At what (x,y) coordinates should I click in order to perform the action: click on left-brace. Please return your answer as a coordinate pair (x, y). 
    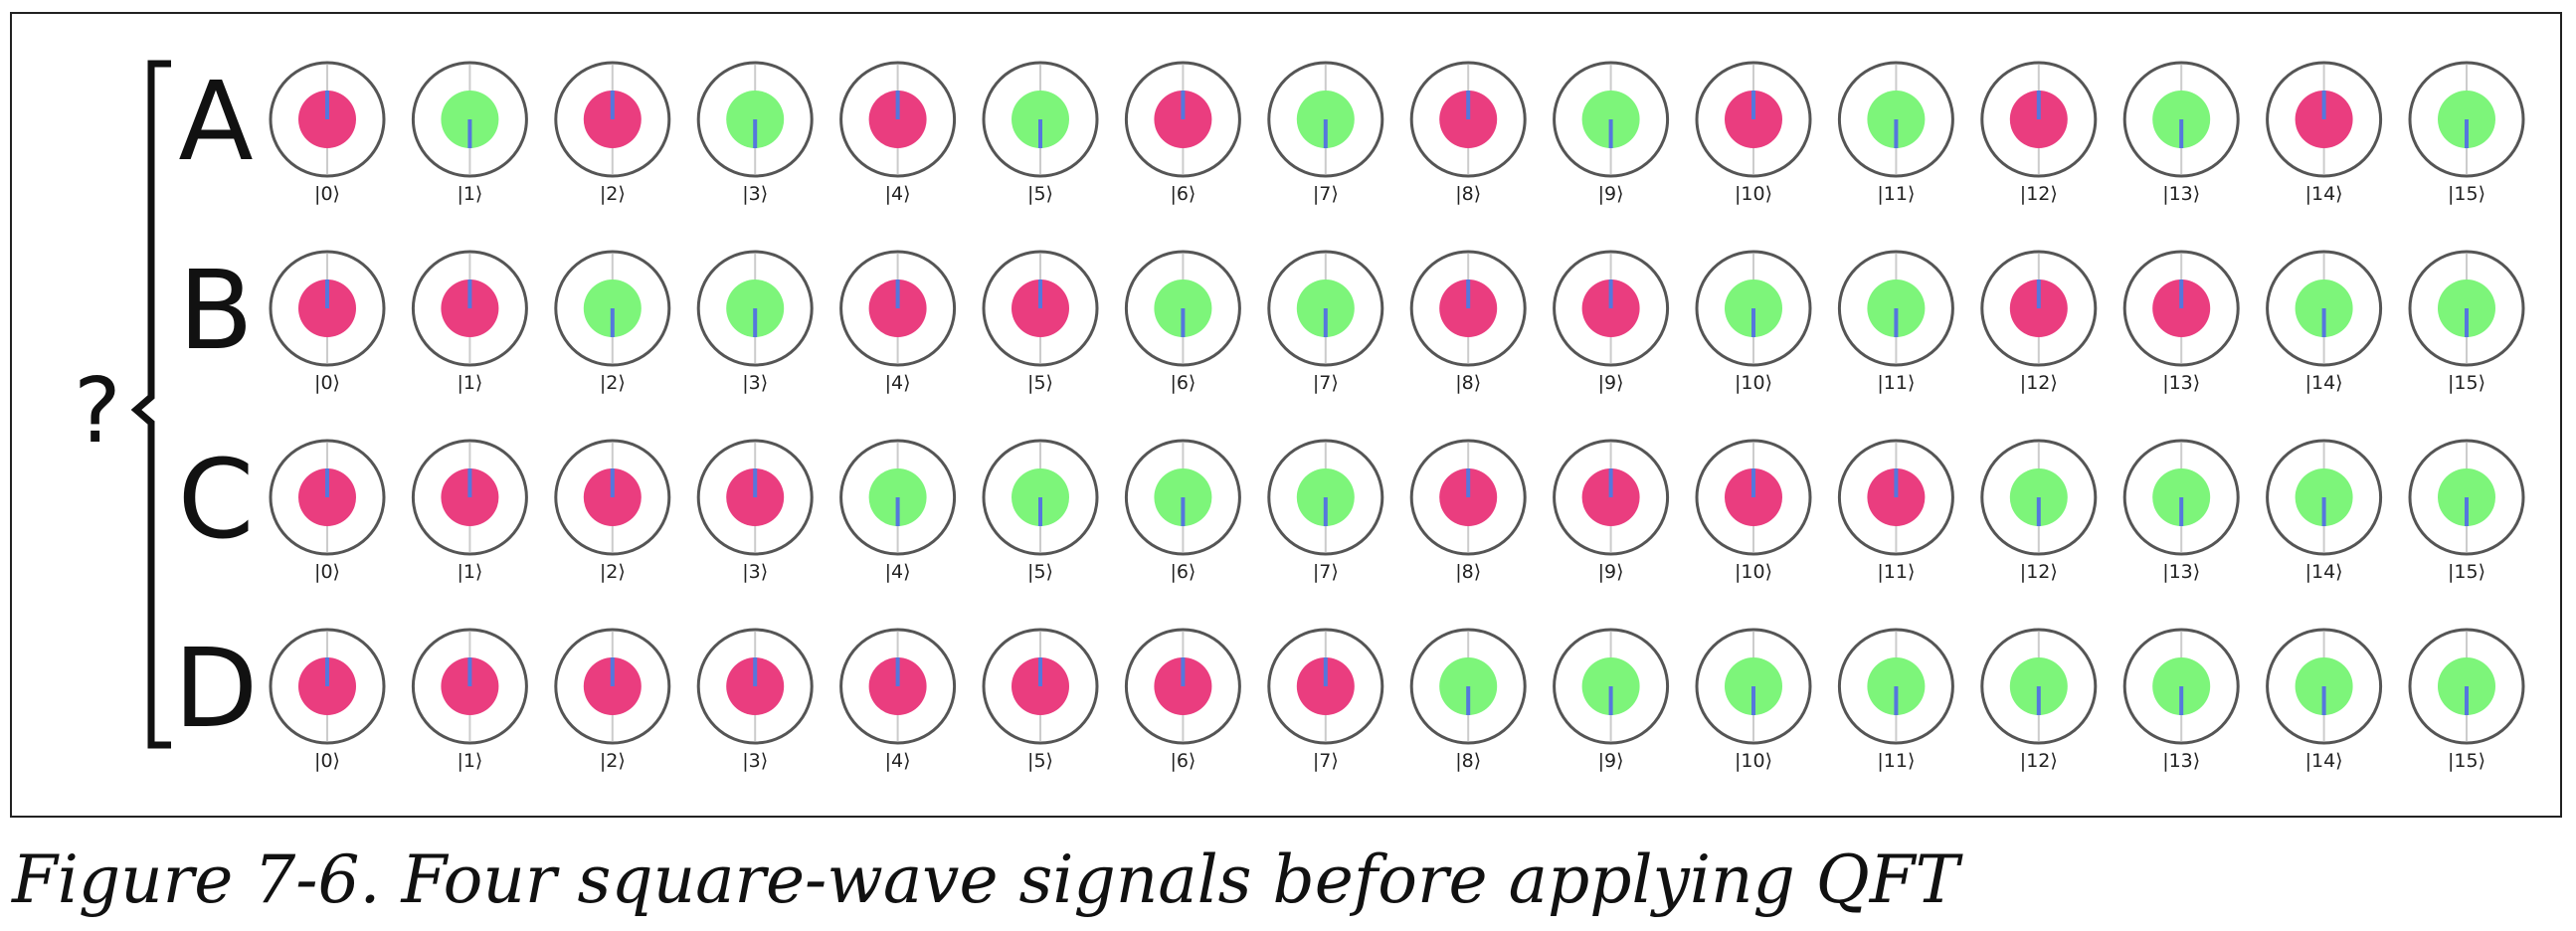
    Looking at the image, I should click on (150, 404).